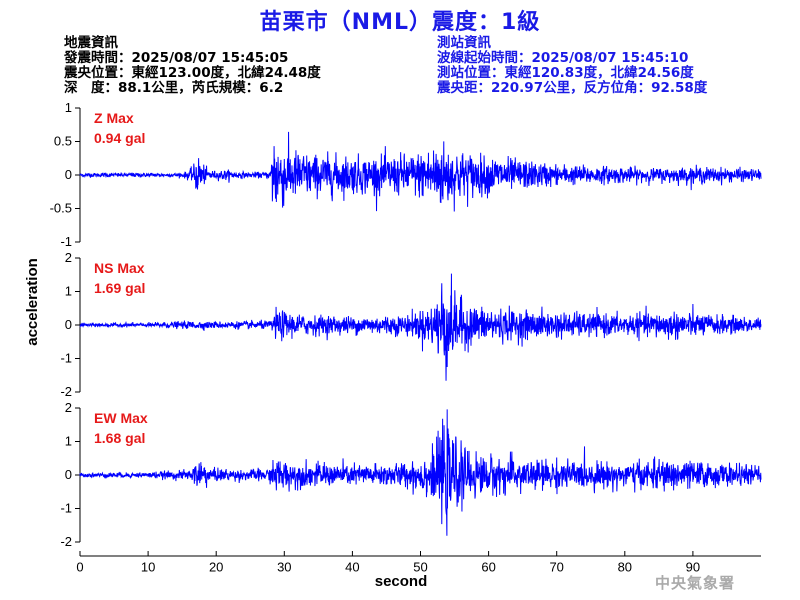 This screenshot has height=600, width=800. What do you see at coordinates (148, 567) in the screenshot?
I see `x-tick-label: 10` at bounding box center [148, 567].